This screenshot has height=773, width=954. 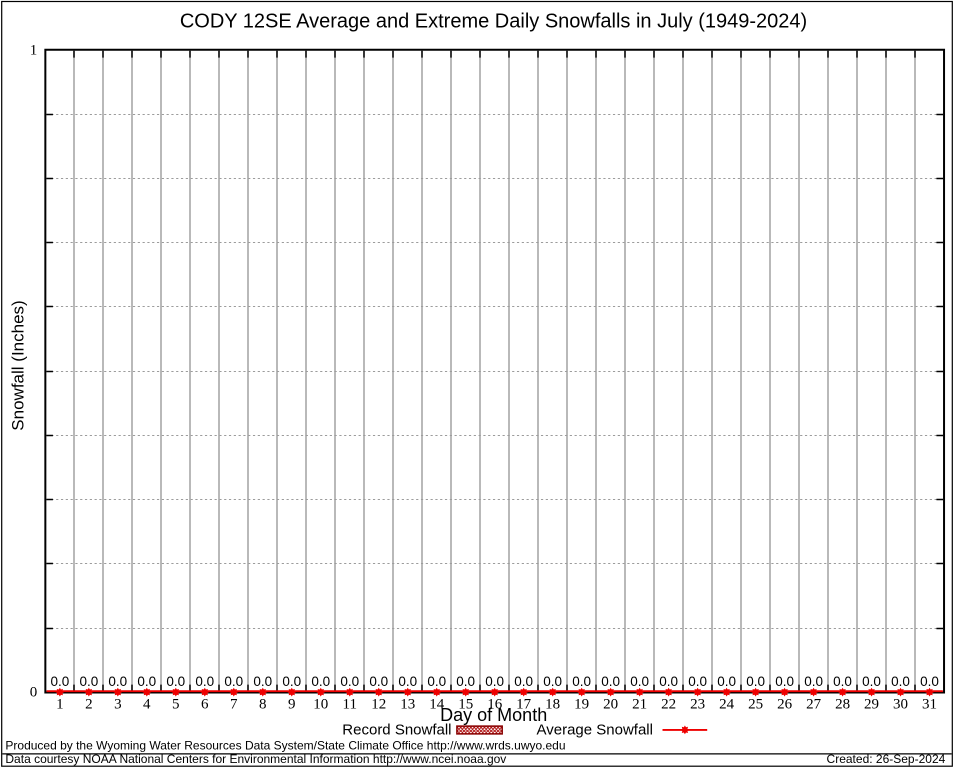 I want to click on svg-text: Record Snowfall, so click(x=396, y=730).